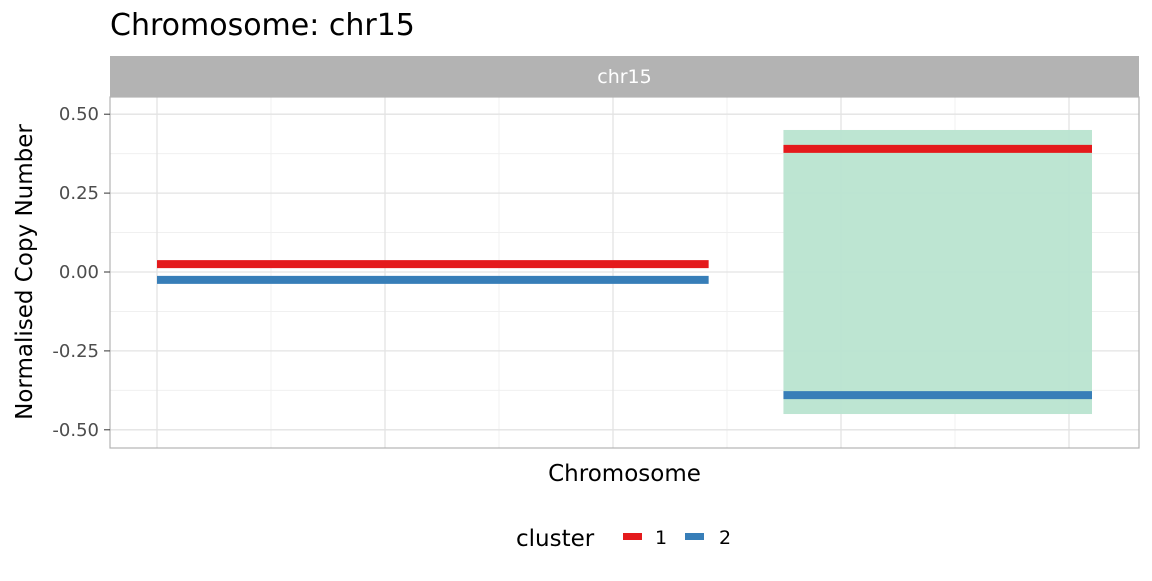 This screenshot has width=1152, height=581. What do you see at coordinates (75, 430) in the screenshot?
I see `y-tick-label: -0.50` at bounding box center [75, 430].